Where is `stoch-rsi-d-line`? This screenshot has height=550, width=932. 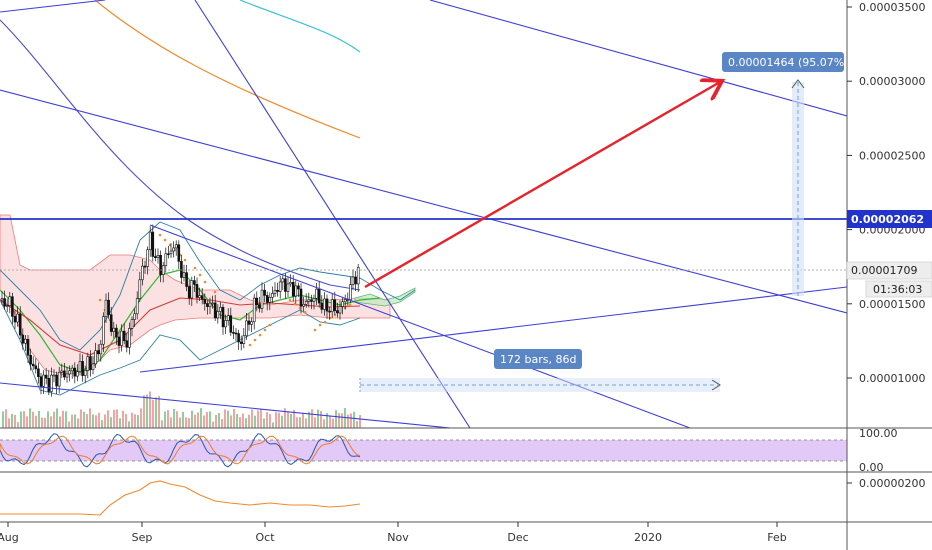
stoch-rsi-d-line is located at coordinates (180, 450).